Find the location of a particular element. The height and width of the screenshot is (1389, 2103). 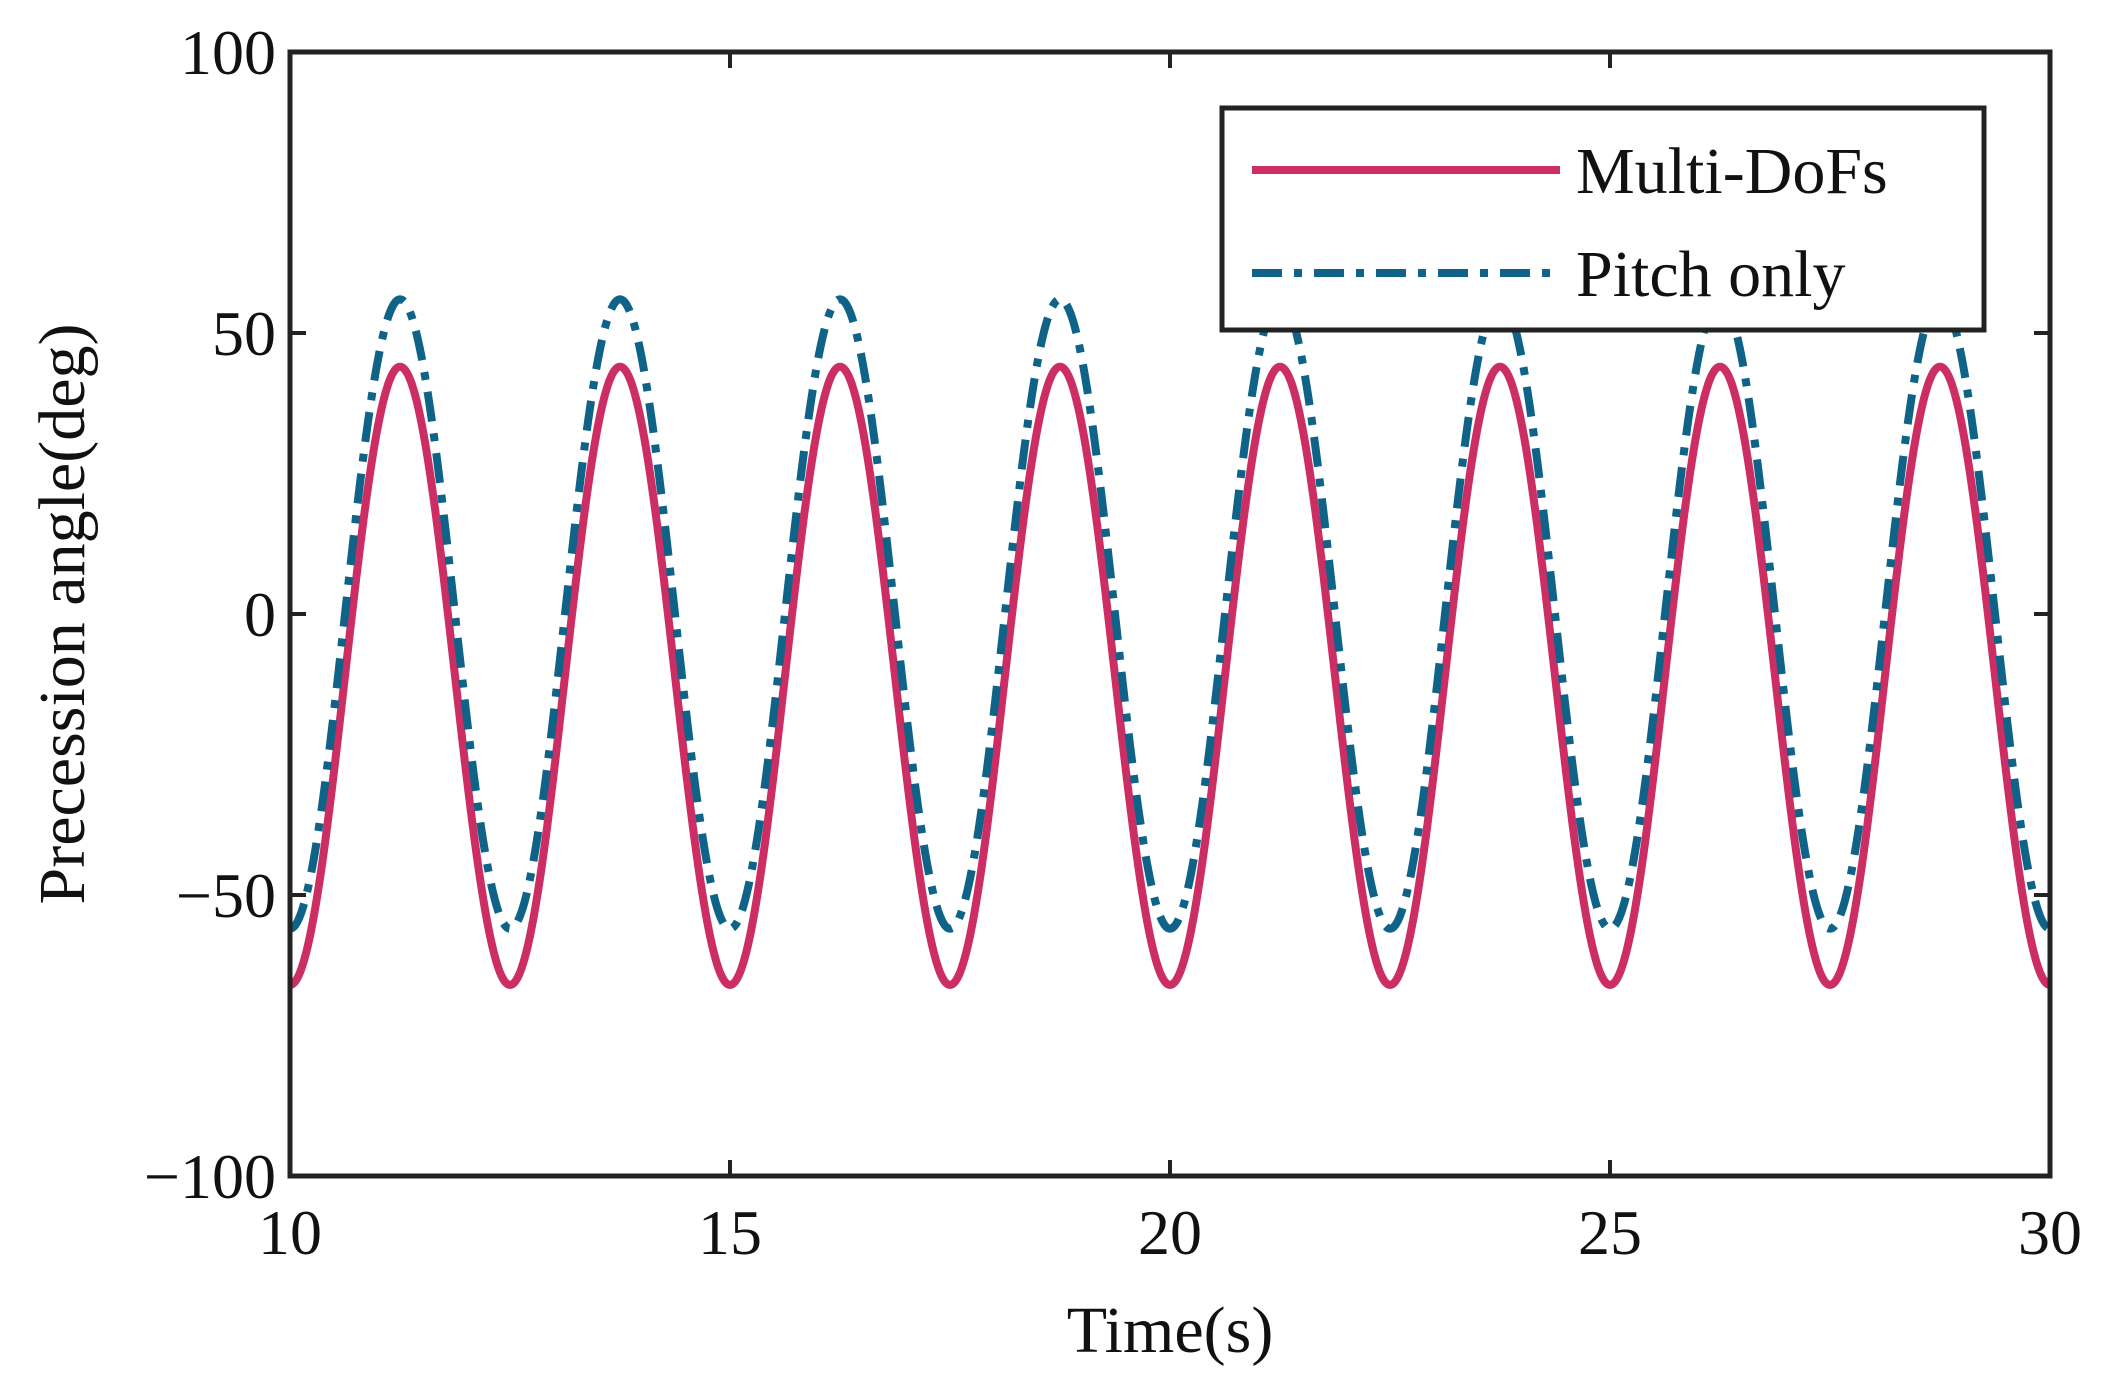

legend-label-pitch-only: Pitch only is located at coordinates (1711, 274).